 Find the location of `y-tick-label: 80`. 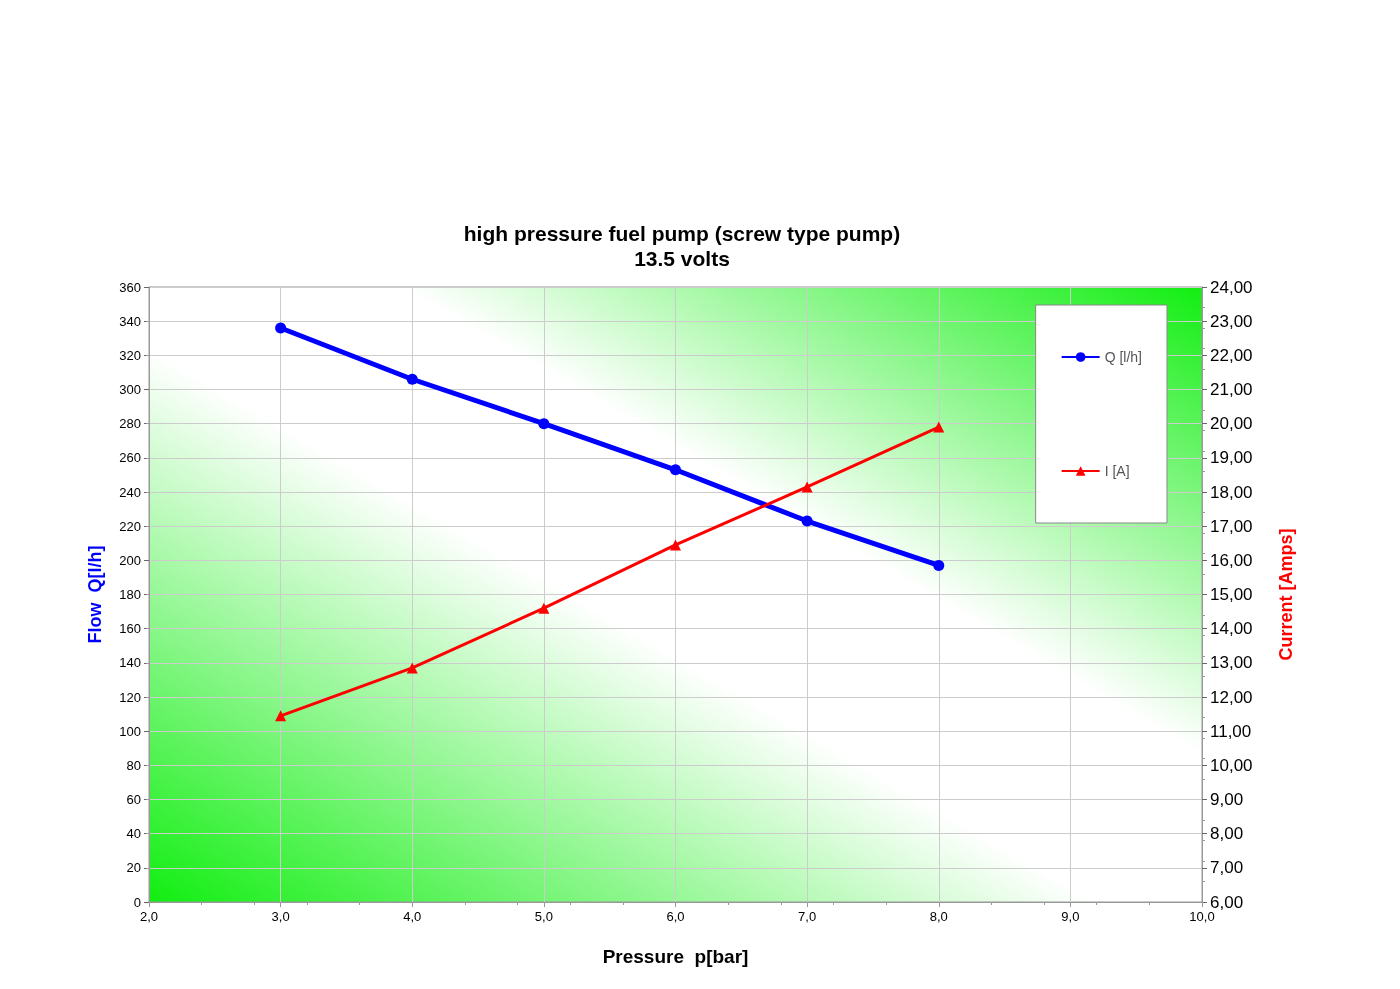

y-tick-label: 80 is located at coordinates (133, 765).